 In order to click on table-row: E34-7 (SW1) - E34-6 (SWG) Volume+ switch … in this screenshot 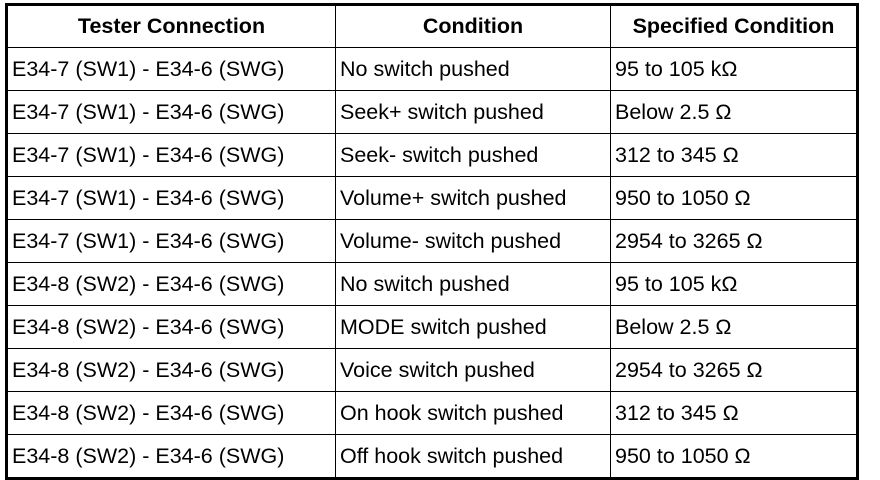, I will do `click(432, 198)`.